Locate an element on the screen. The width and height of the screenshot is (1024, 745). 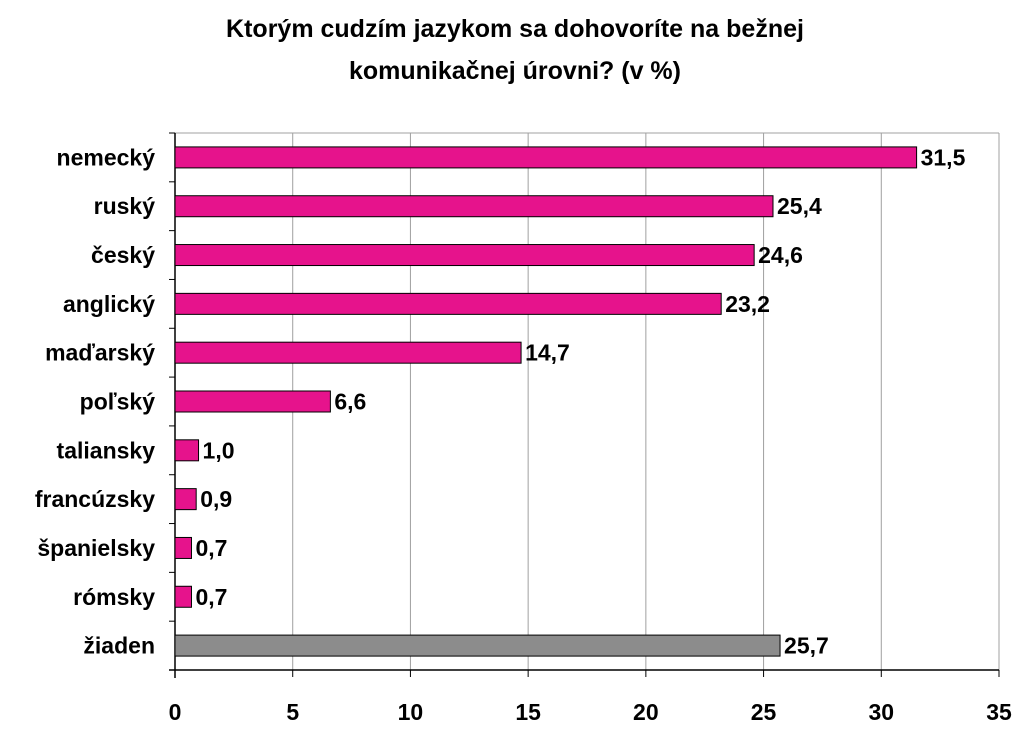
value-label: 6,6 is located at coordinates (350, 402).